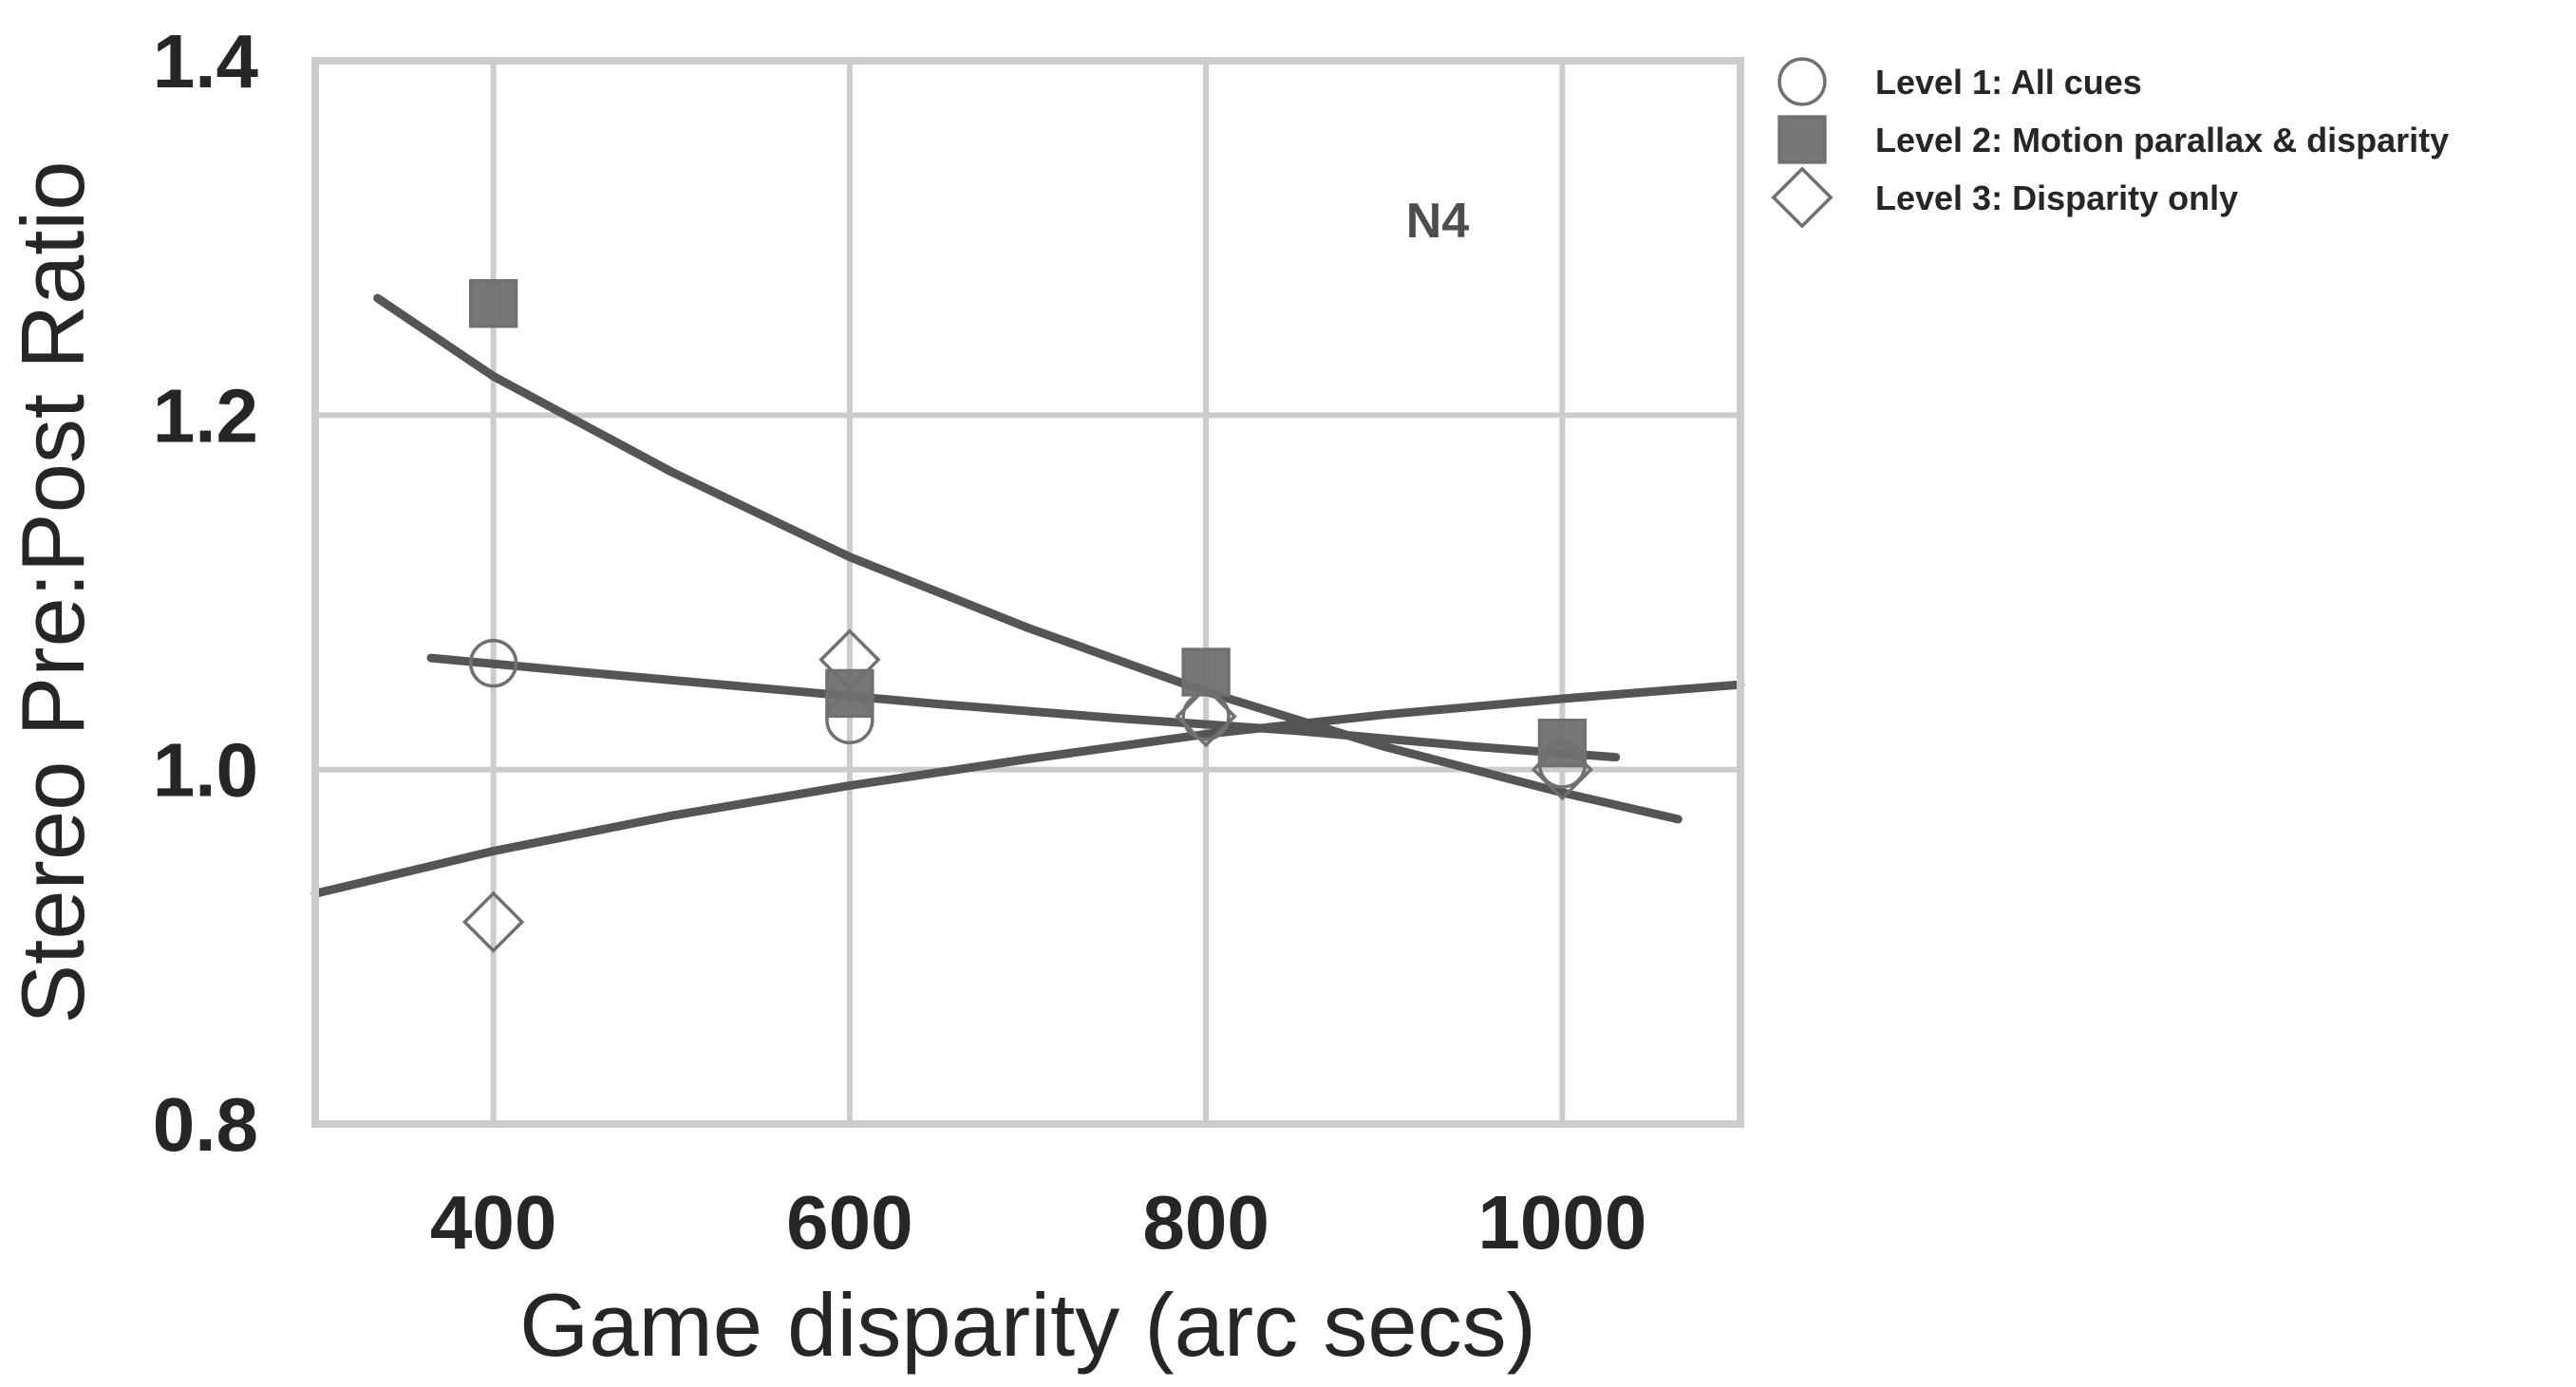 The image size is (2576, 1387). Describe the element at coordinates (493, 663) in the screenshot. I see `data-point-circle` at that location.